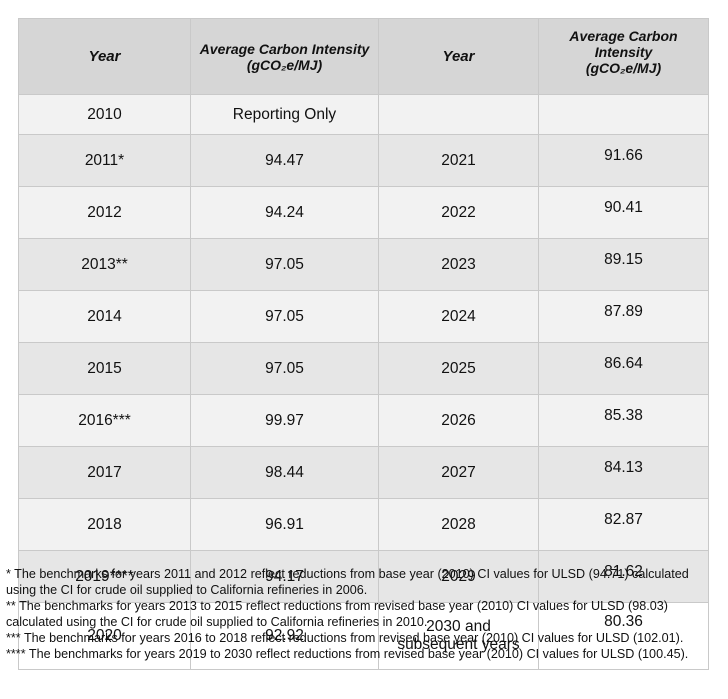 The height and width of the screenshot is (699, 728). Describe the element at coordinates (458, 644) in the screenshot. I see `year-line2: subsequent years` at that location.